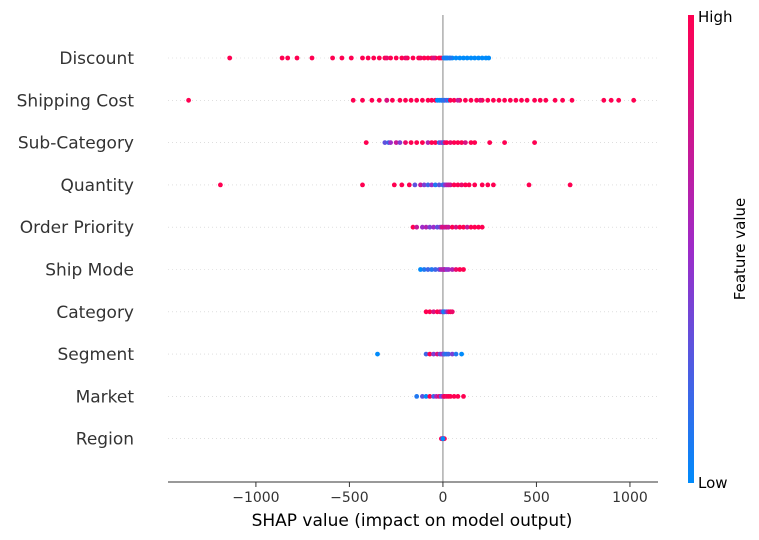 The height and width of the screenshot is (540, 759). What do you see at coordinates (536, 498) in the screenshot?
I see `x-tick-label: 500` at bounding box center [536, 498].